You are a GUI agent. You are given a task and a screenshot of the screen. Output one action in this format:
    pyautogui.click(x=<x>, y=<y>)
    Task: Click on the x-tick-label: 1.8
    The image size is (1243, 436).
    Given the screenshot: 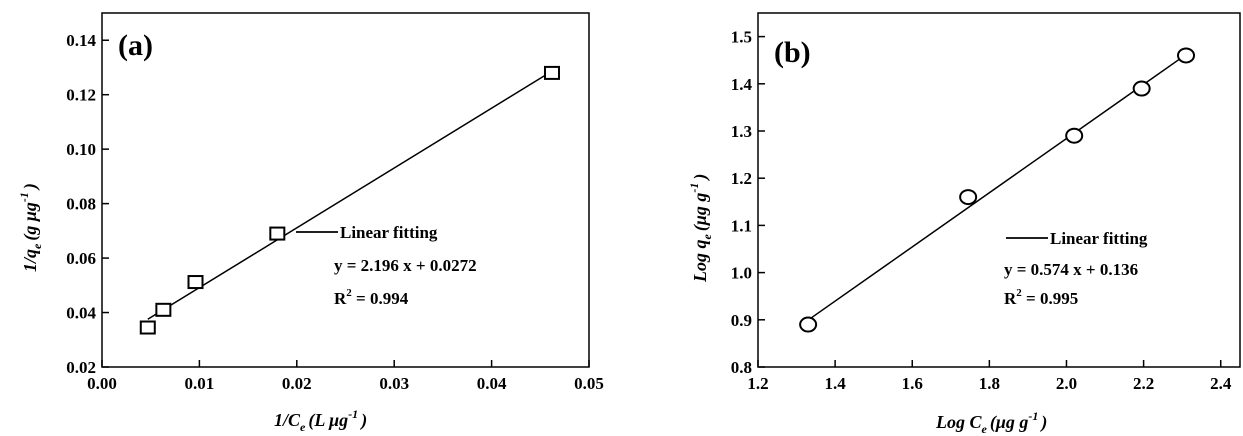 What is the action you would take?
    pyautogui.click(x=989, y=383)
    